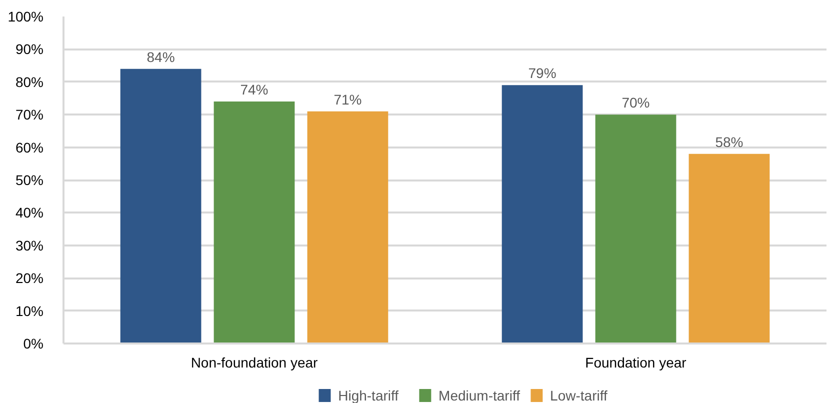 This screenshot has width=828, height=403. What do you see at coordinates (29, 310) in the screenshot?
I see `y-tick-label: 10%` at bounding box center [29, 310].